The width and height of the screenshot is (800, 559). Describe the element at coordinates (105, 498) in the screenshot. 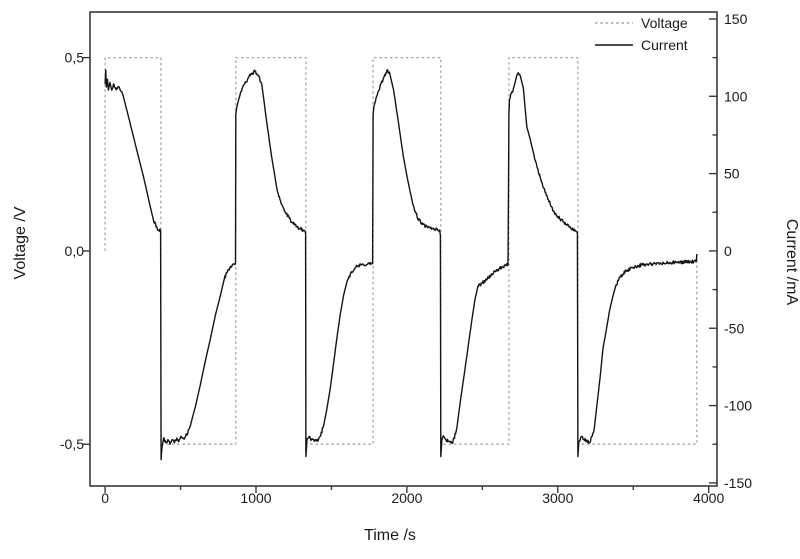

I see `x-tick-label: 0` at that location.